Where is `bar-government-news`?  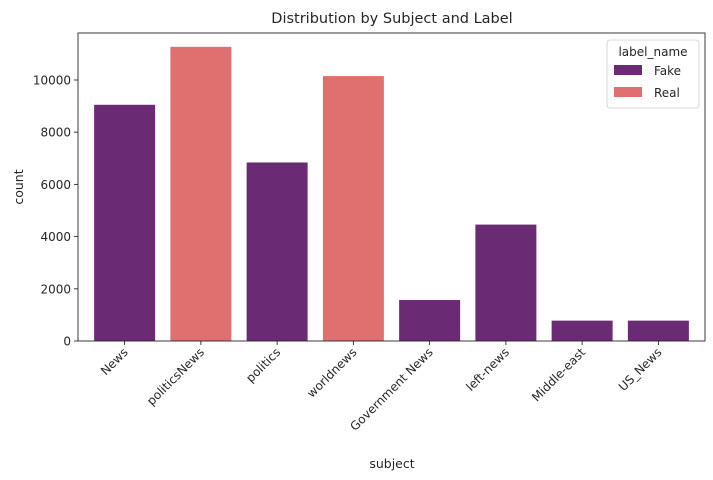 bar-government-news is located at coordinates (430, 320).